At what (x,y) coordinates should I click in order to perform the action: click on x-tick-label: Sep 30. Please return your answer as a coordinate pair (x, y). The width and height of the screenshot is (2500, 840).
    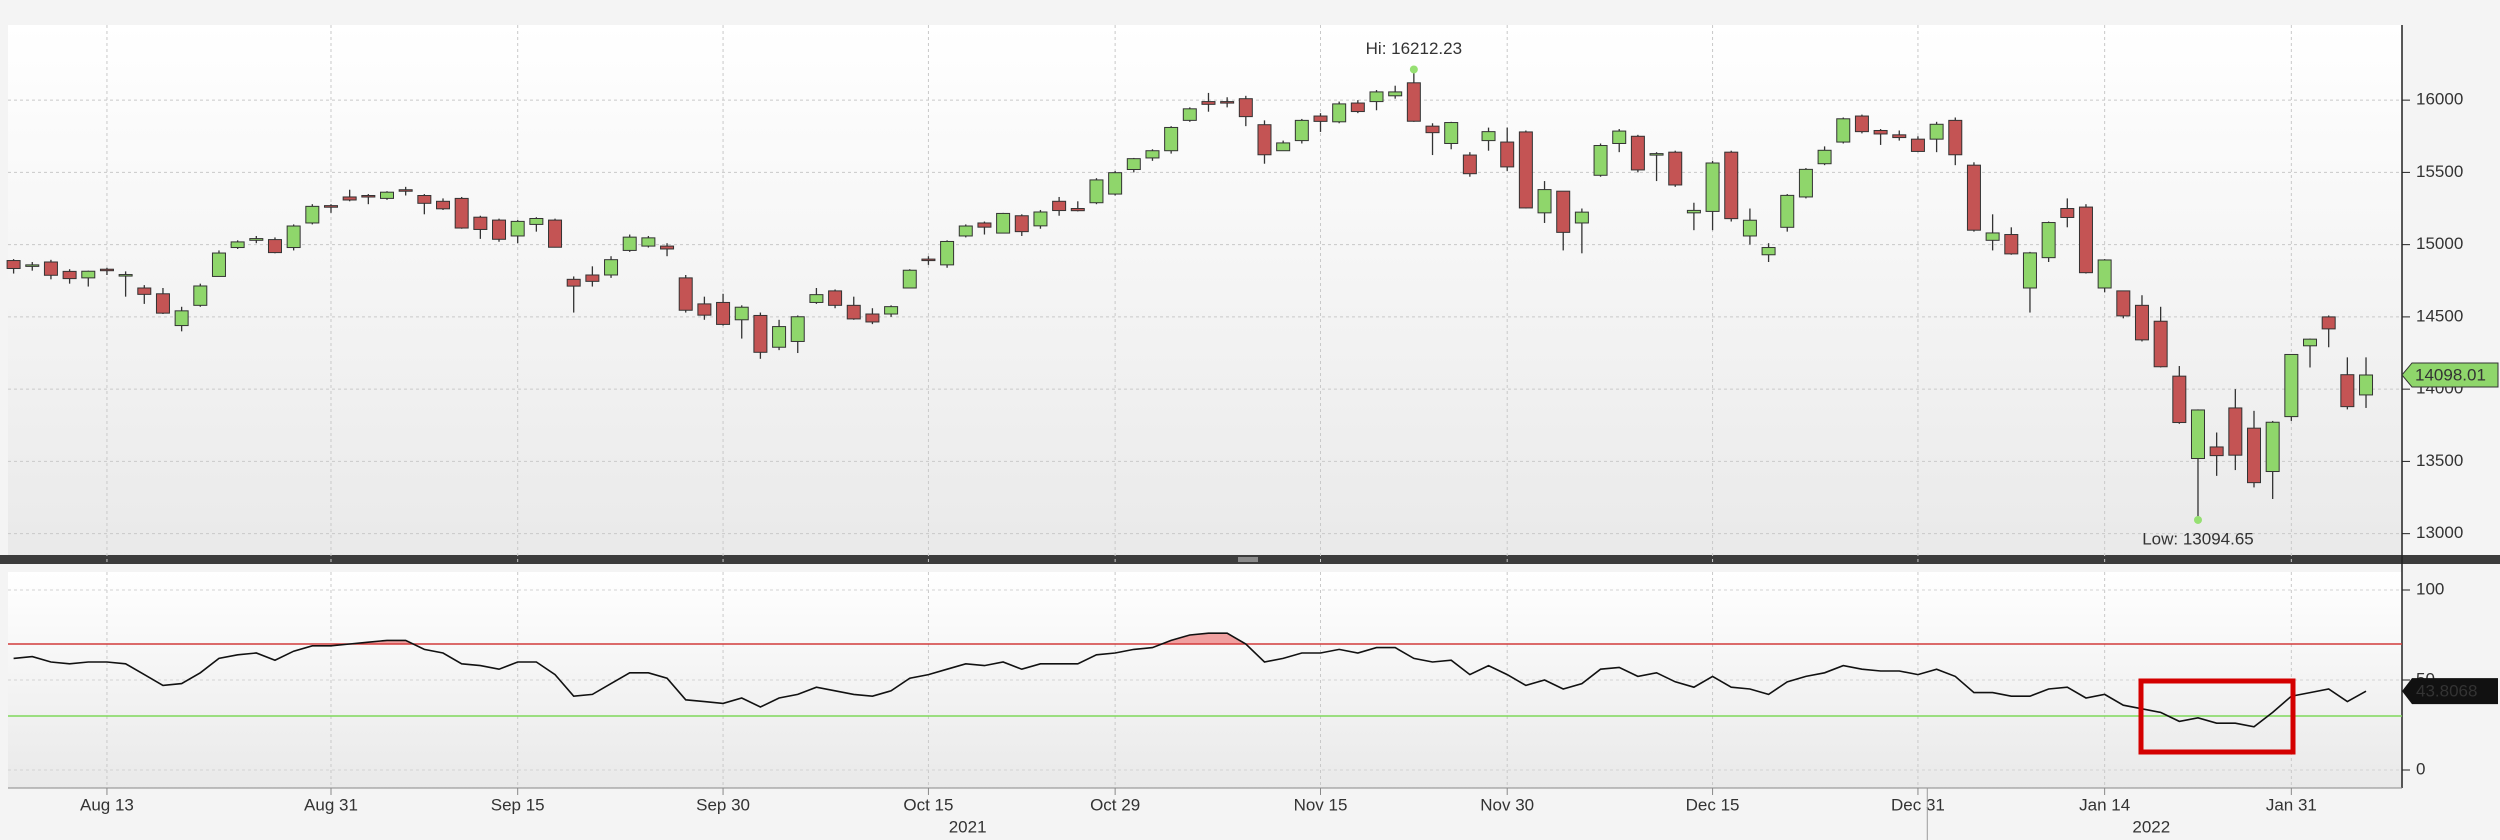
    Looking at the image, I should click on (723, 804).